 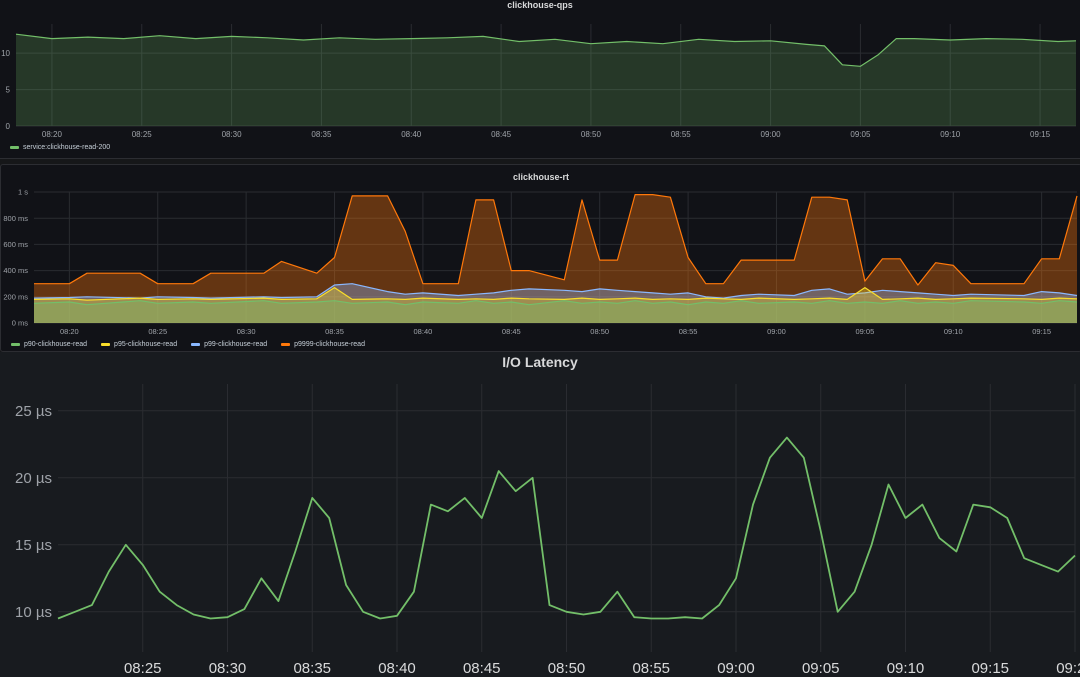 What do you see at coordinates (33, 411) in the screenshot?
I see `y-tick-label: 25 µs` at bounding box center [33, 411].